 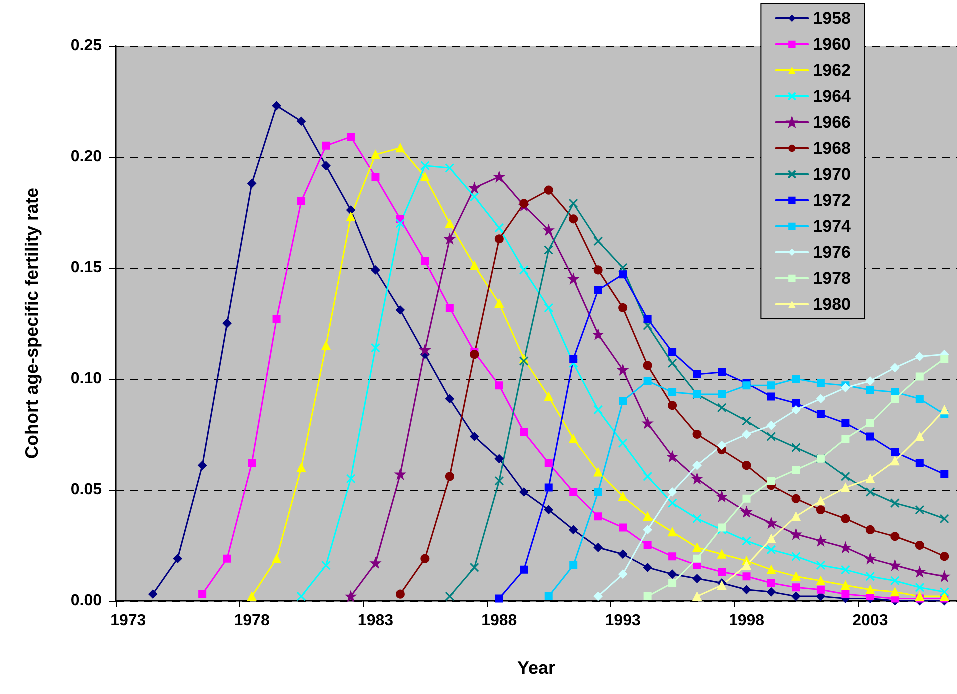 What do you see at coordinates (870, 621) in the screenshot?
I see `x-tick-label: 2003` at bounding box center [870, 621].